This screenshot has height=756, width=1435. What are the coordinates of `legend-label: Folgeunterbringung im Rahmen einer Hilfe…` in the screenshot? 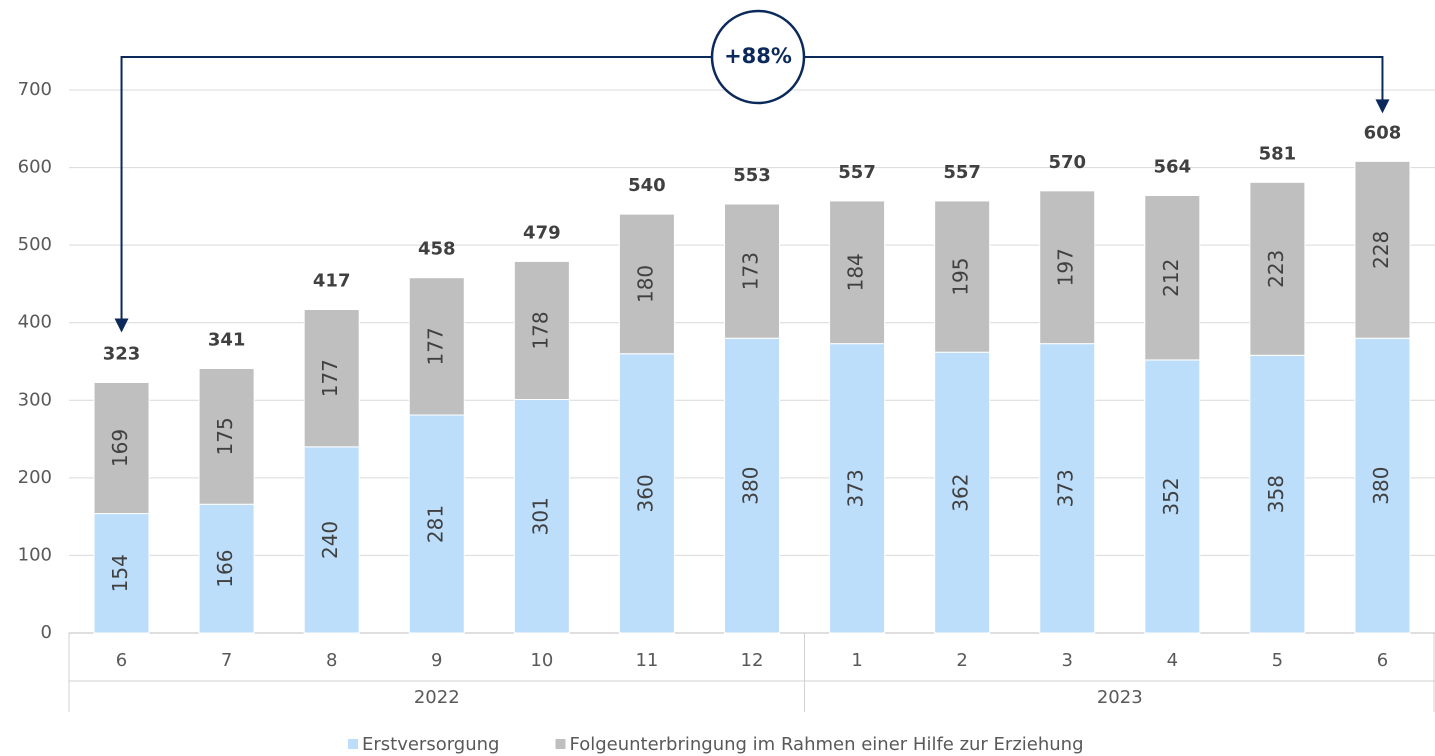 It's located at (826, 744).